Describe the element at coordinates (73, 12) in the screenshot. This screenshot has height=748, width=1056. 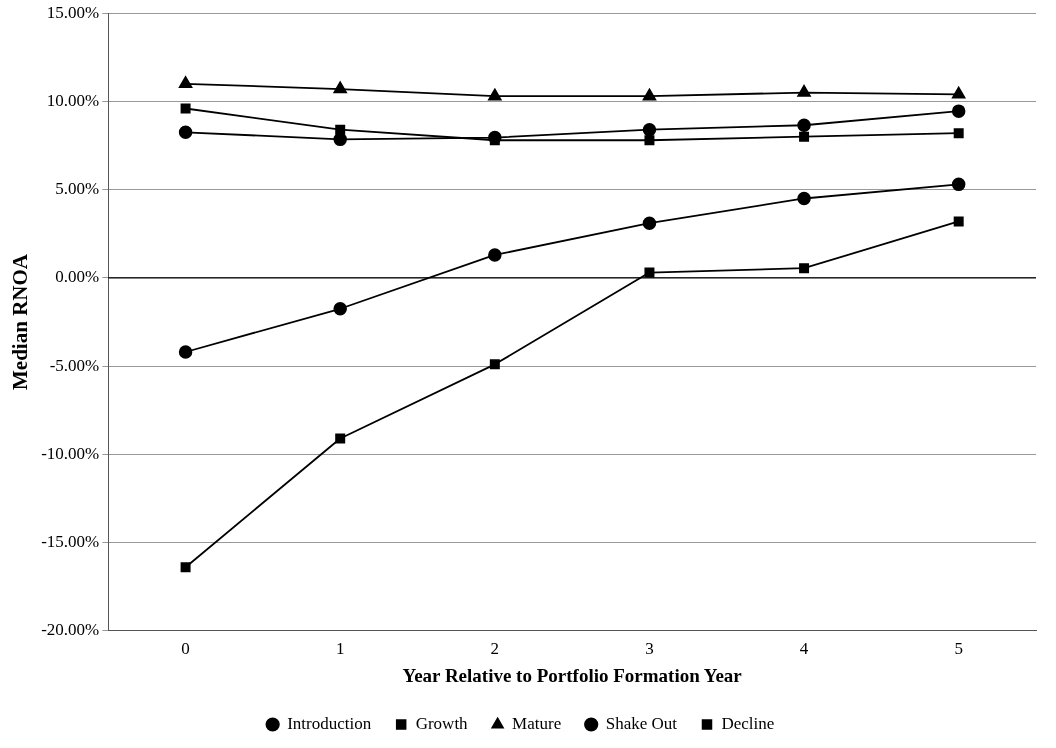
I see `y-tick-label: 15.00%` at that location.